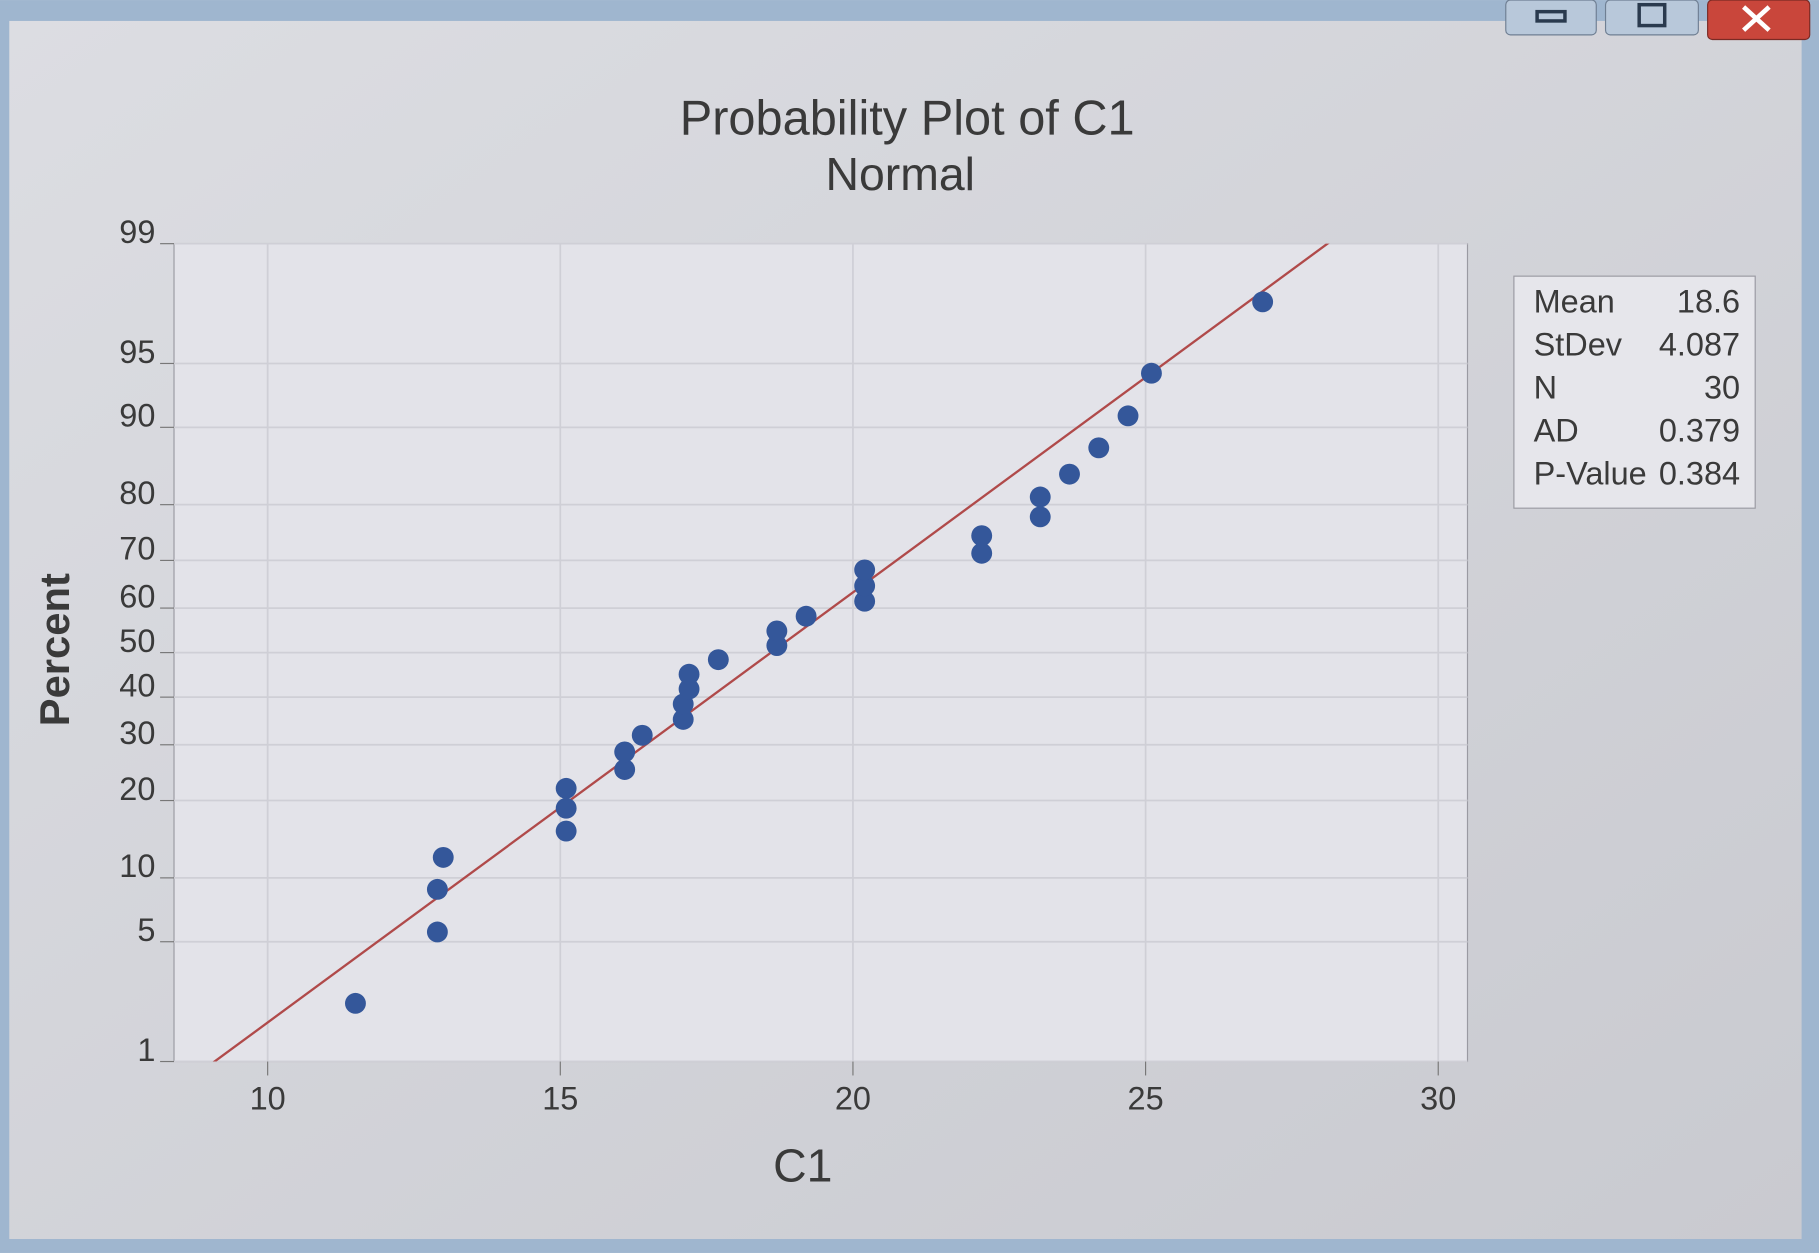 This screenshot has width=1819, height=1253. Describe the element at coordinates (1699, 344) in the screenshot. I see `stats-value: 4.087` at that location.